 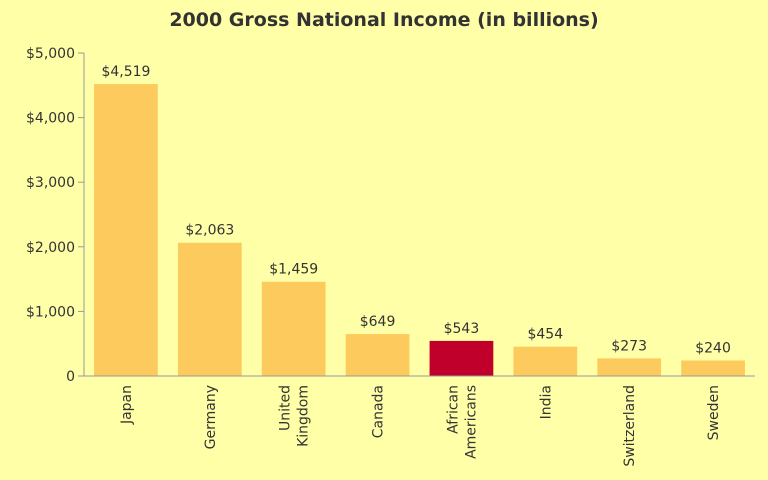 What do you see at coordinates (304, 416) in the screenshot?
I see `x-category-label-line: Kingdom` at bounding box center [304, 416].